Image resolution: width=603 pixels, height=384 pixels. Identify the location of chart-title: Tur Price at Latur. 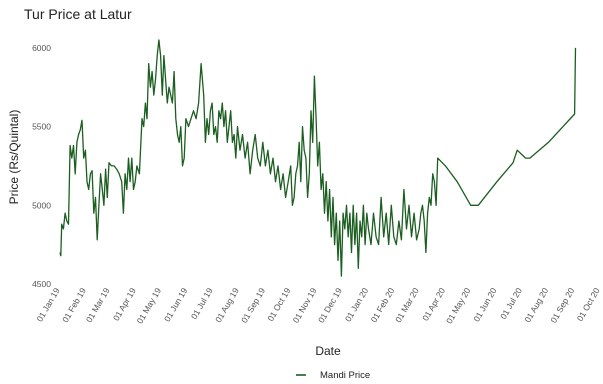
(78, 14).